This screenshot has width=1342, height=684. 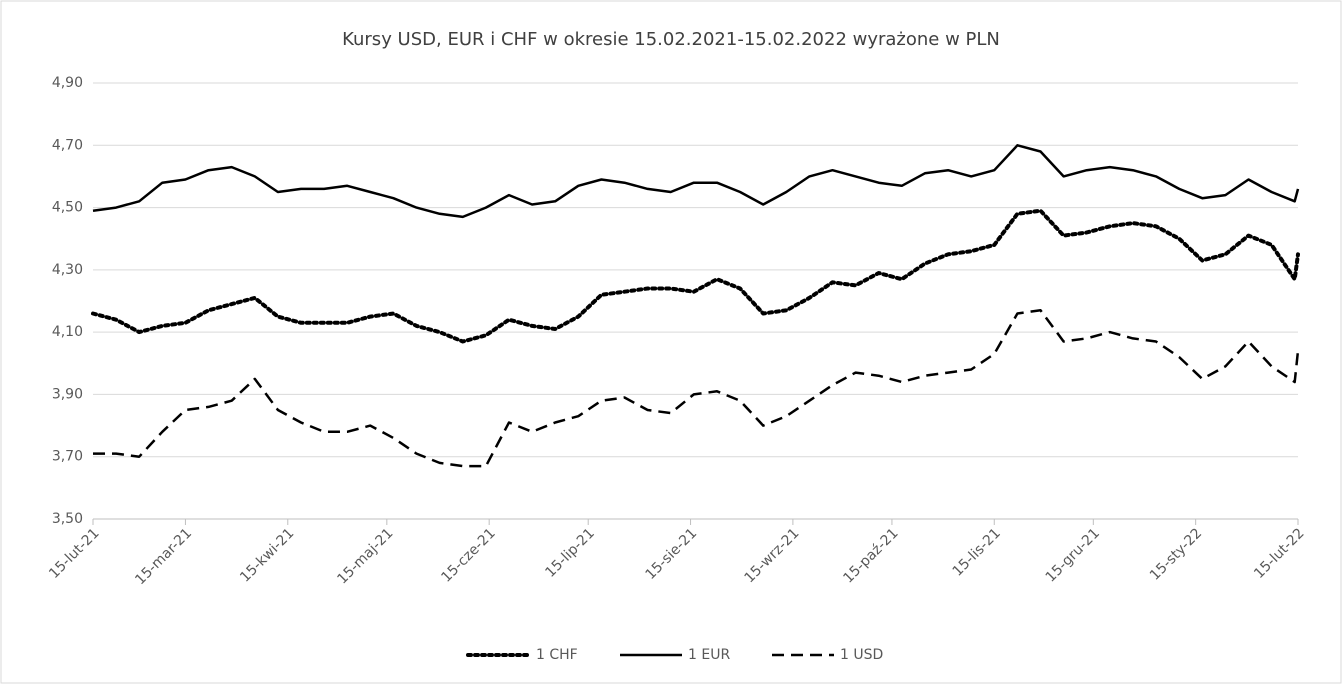 I want to click on y-tick-label: 4,10, so click(x=67, y=332).